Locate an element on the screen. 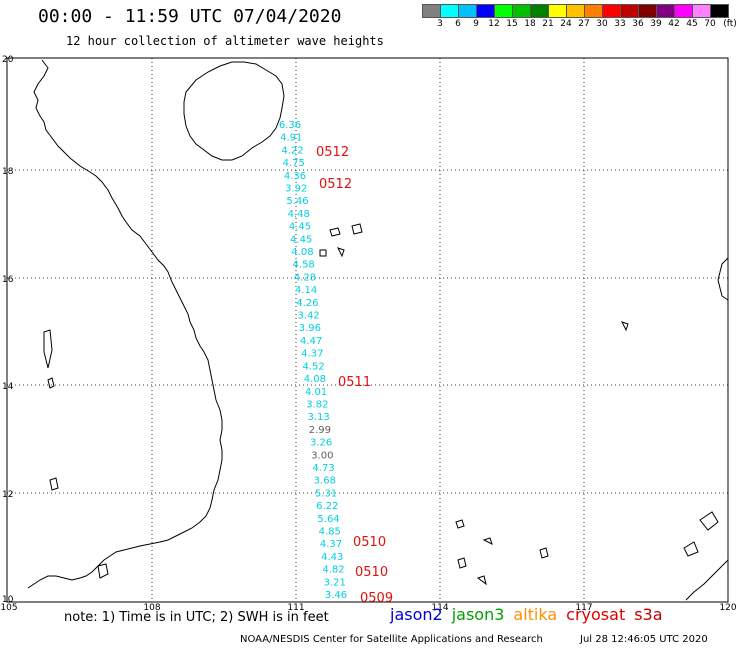 This screenshot has width=740, height=650. swh-value: 4.26 is located at coordinates (307, 303).